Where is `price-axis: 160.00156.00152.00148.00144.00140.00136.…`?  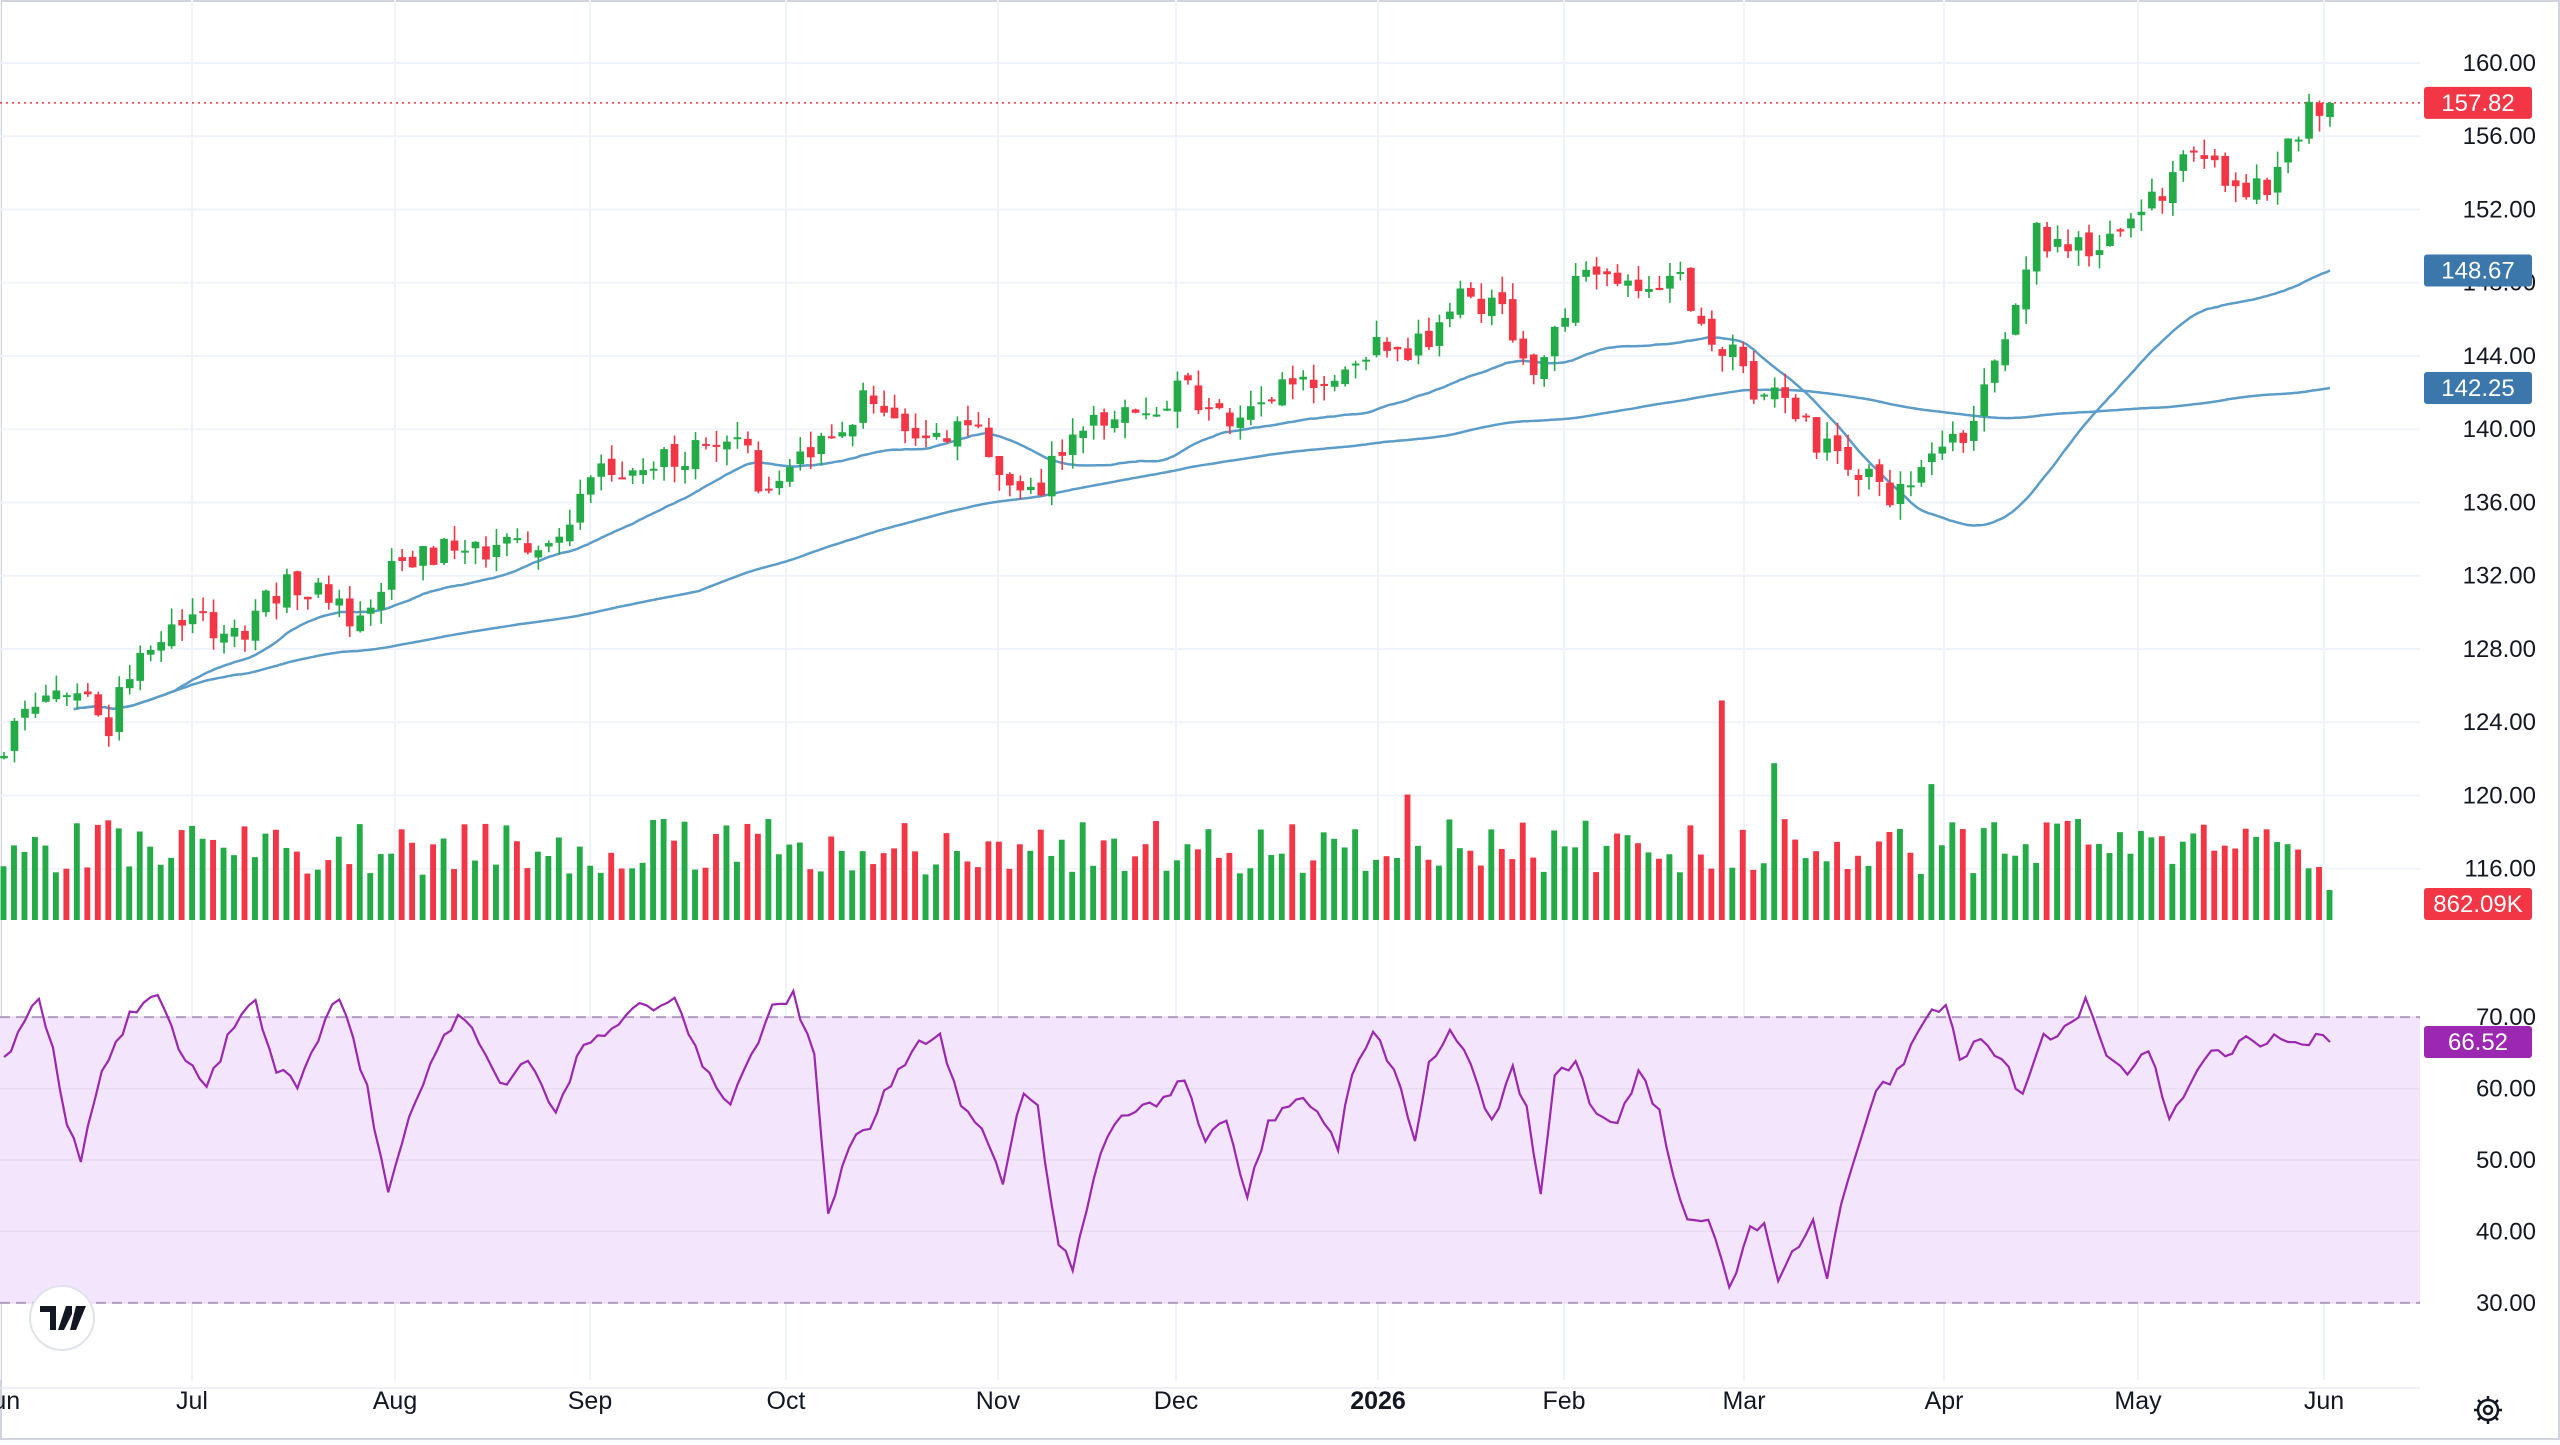 price-axis: 160.00156.00152.00148.00144.00140.00136.… is located at coordinates (2480, 485).